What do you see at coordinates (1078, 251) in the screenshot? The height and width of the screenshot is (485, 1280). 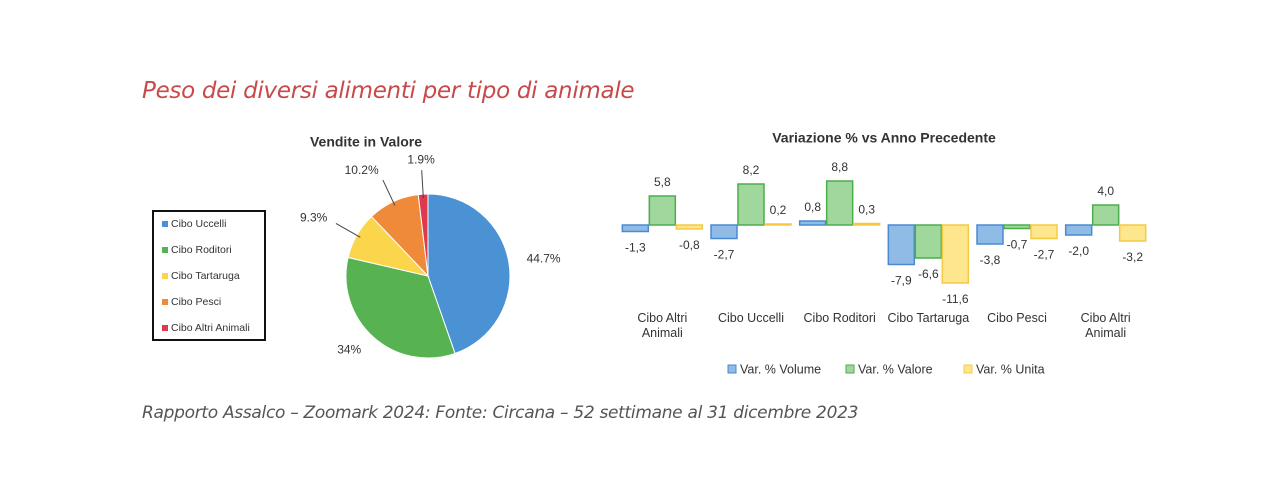 I see `data-label: -2,0` at bounding box center [1078, 251].